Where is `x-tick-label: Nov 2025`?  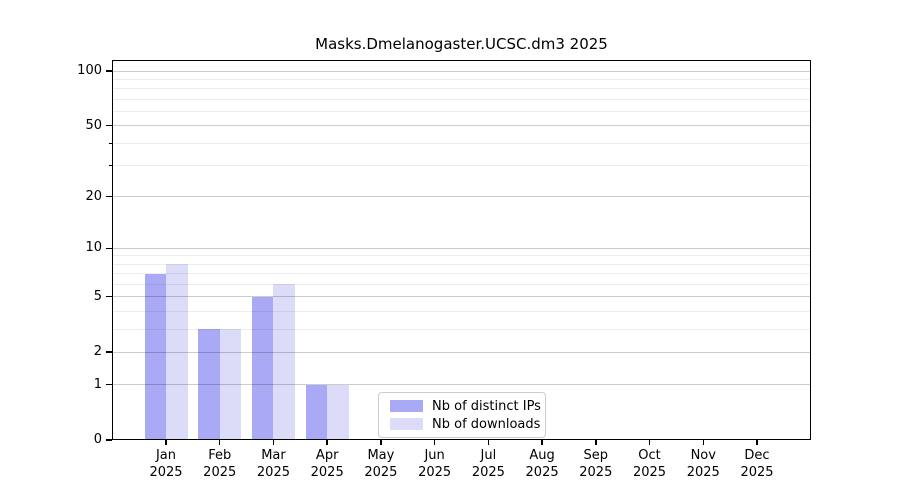
x-tick-label: Nov 2025 is located at coordinates (703, 464).